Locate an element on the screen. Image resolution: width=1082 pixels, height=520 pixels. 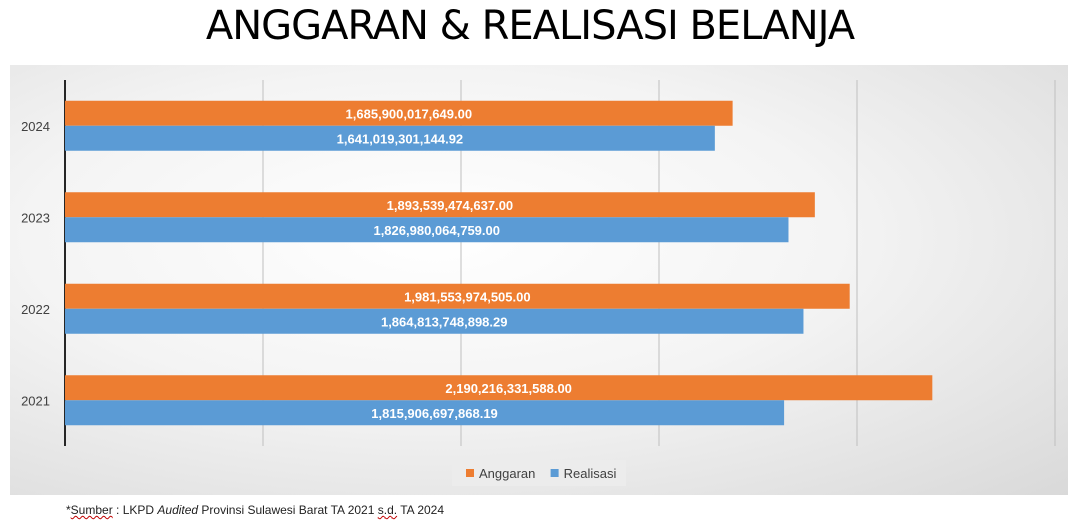
chart-title: ANGGARAN & REALISASI BELANJA is located at coordinates (530, 26).